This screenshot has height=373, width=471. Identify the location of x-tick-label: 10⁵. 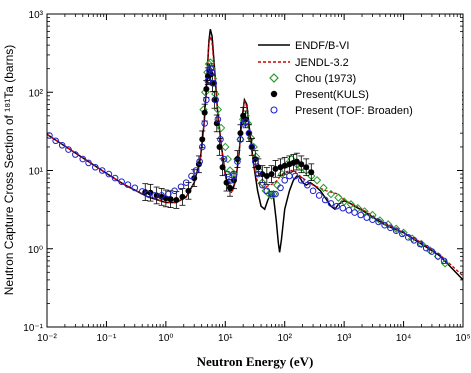
(462, 338).